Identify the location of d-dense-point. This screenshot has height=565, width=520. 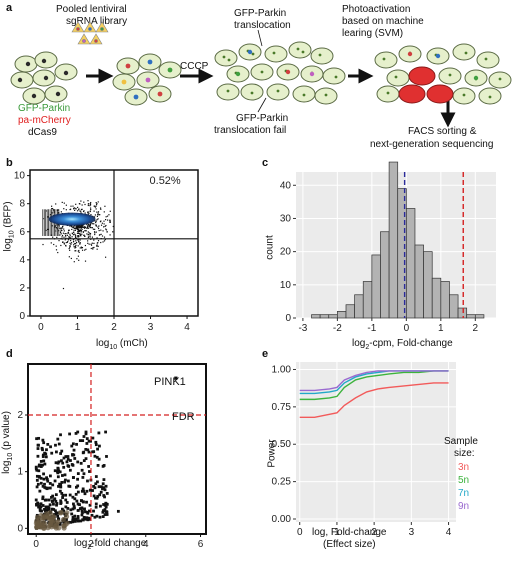
(61, 513).